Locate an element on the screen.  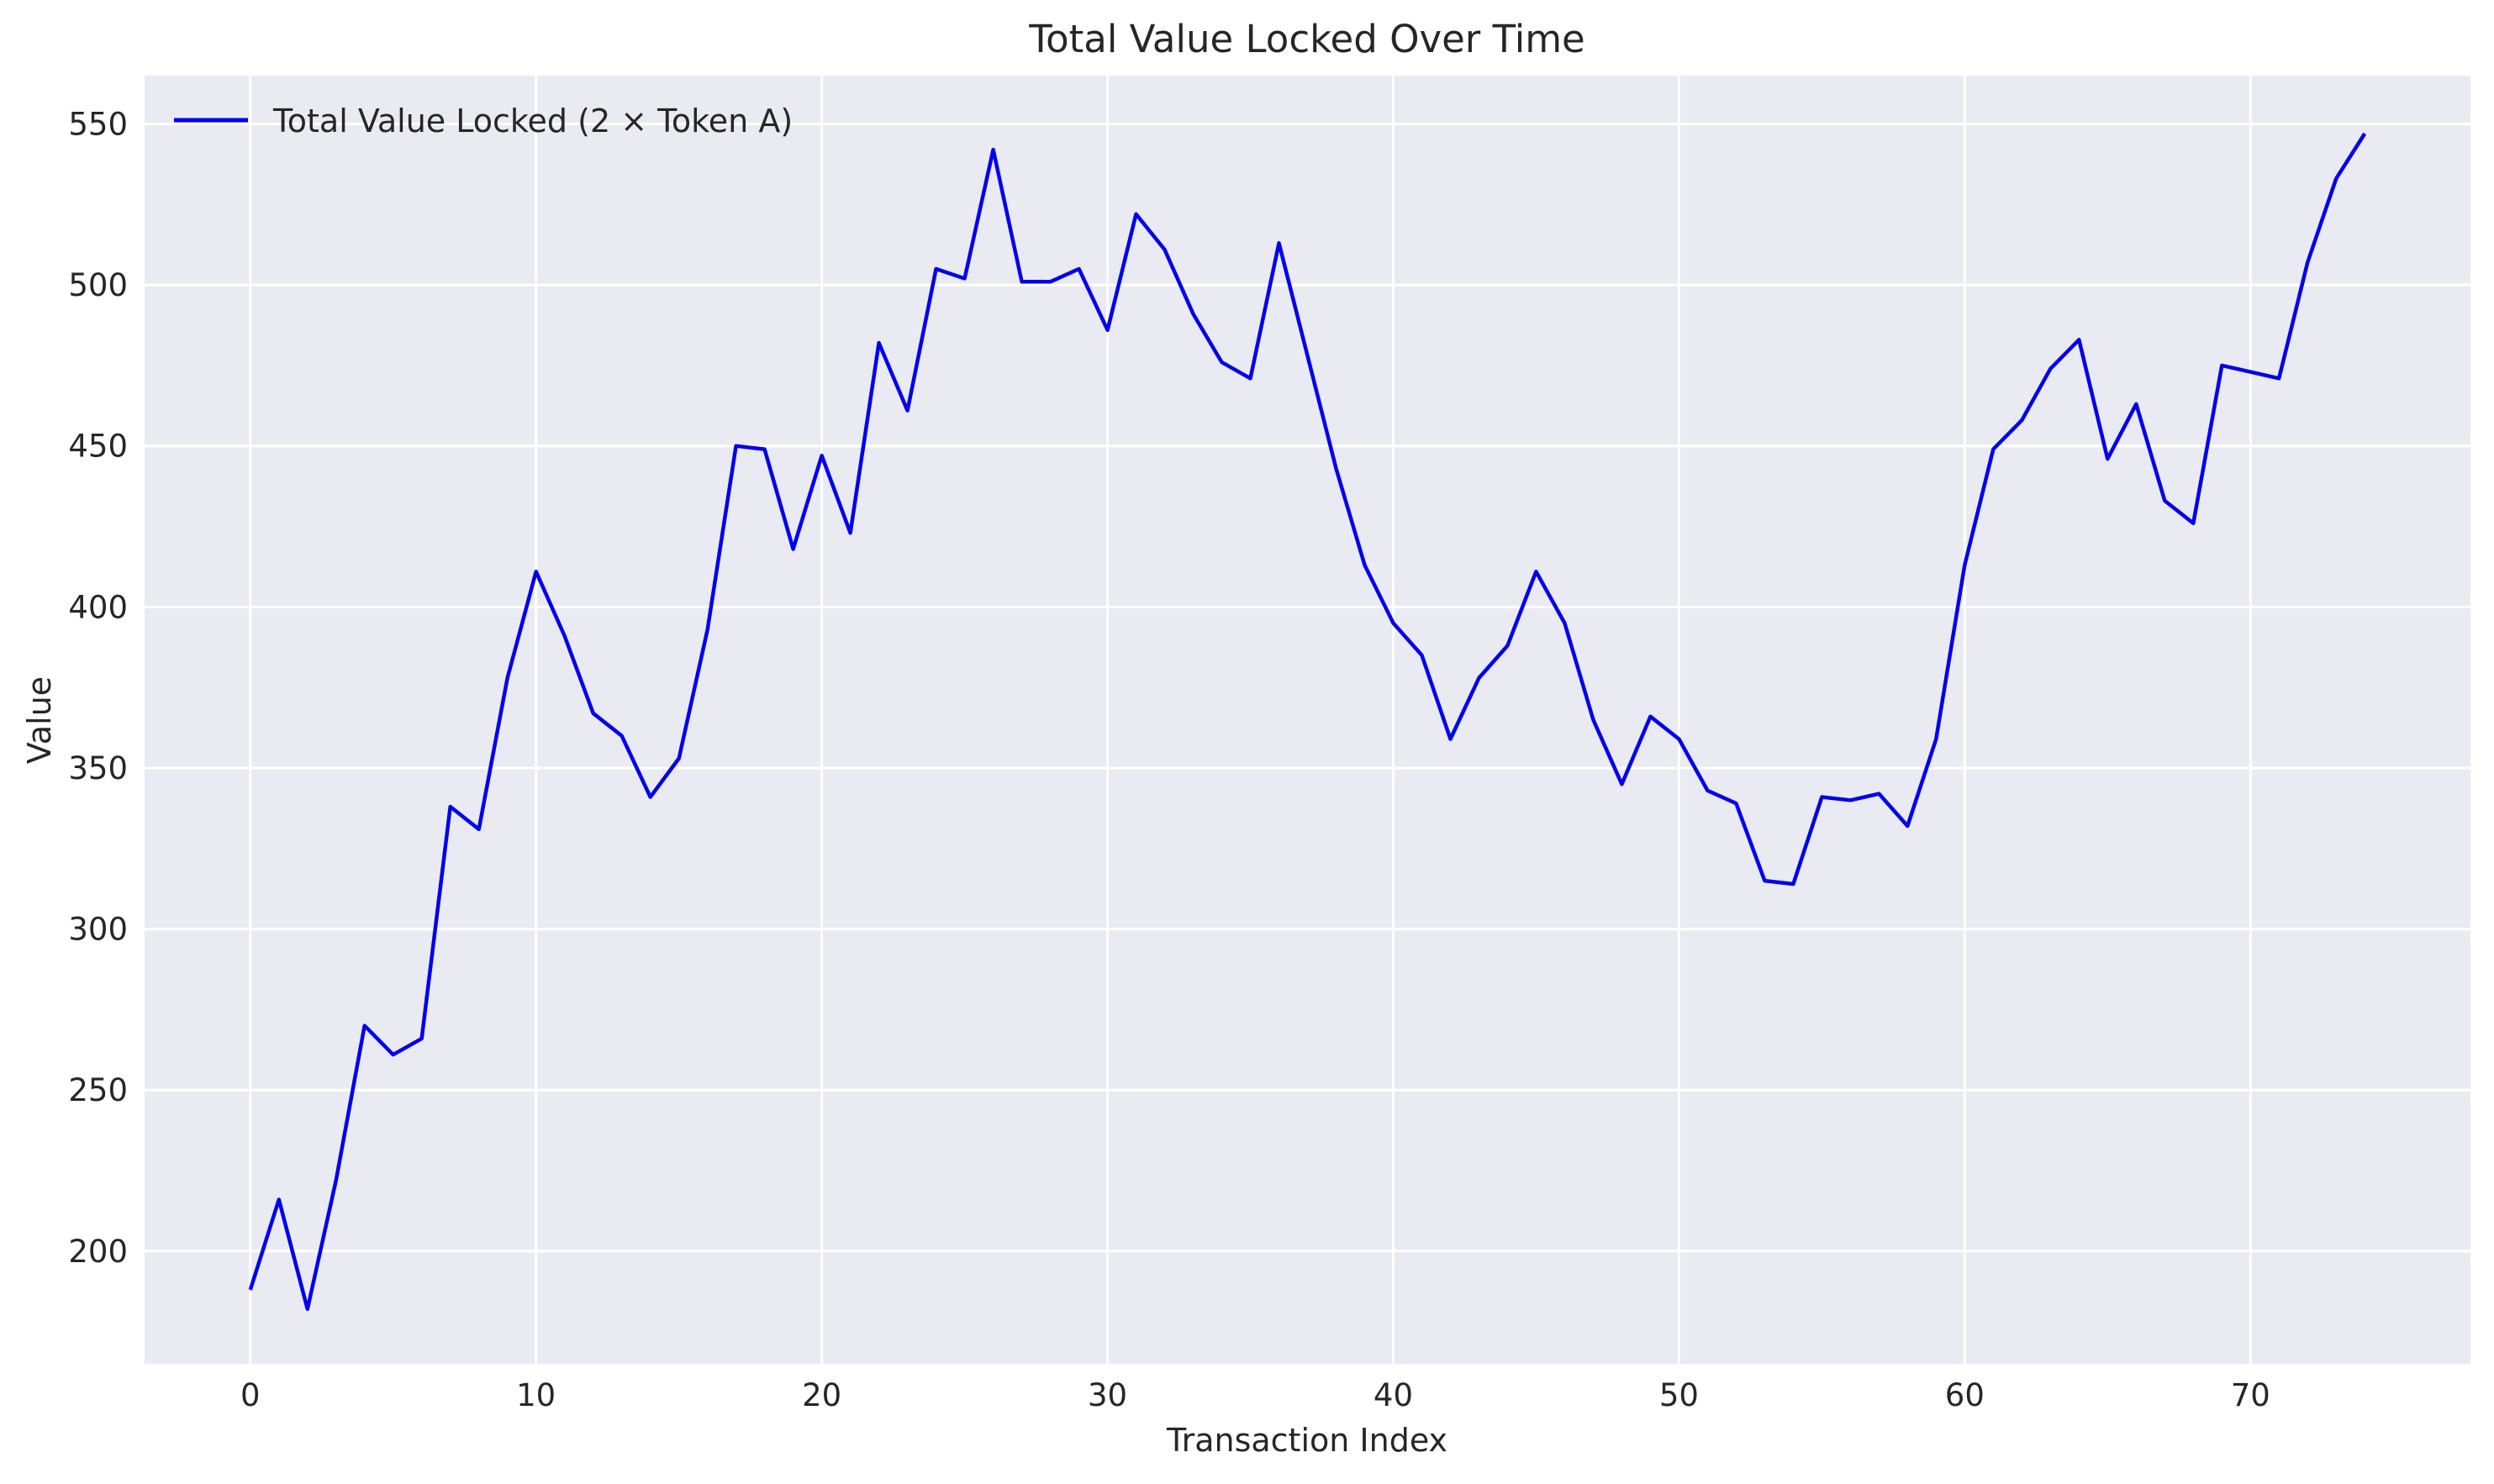
y-tick-label: 450 is located at coordinates (98, 447).